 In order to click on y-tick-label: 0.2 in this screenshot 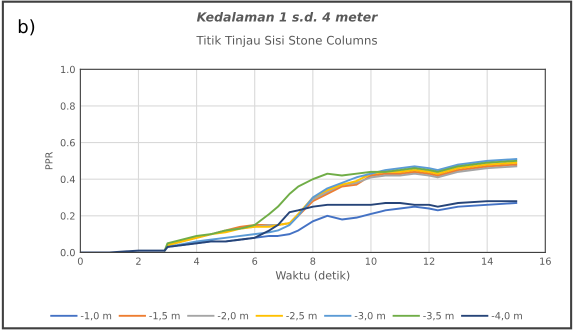, I will do `click(67, 216)`.